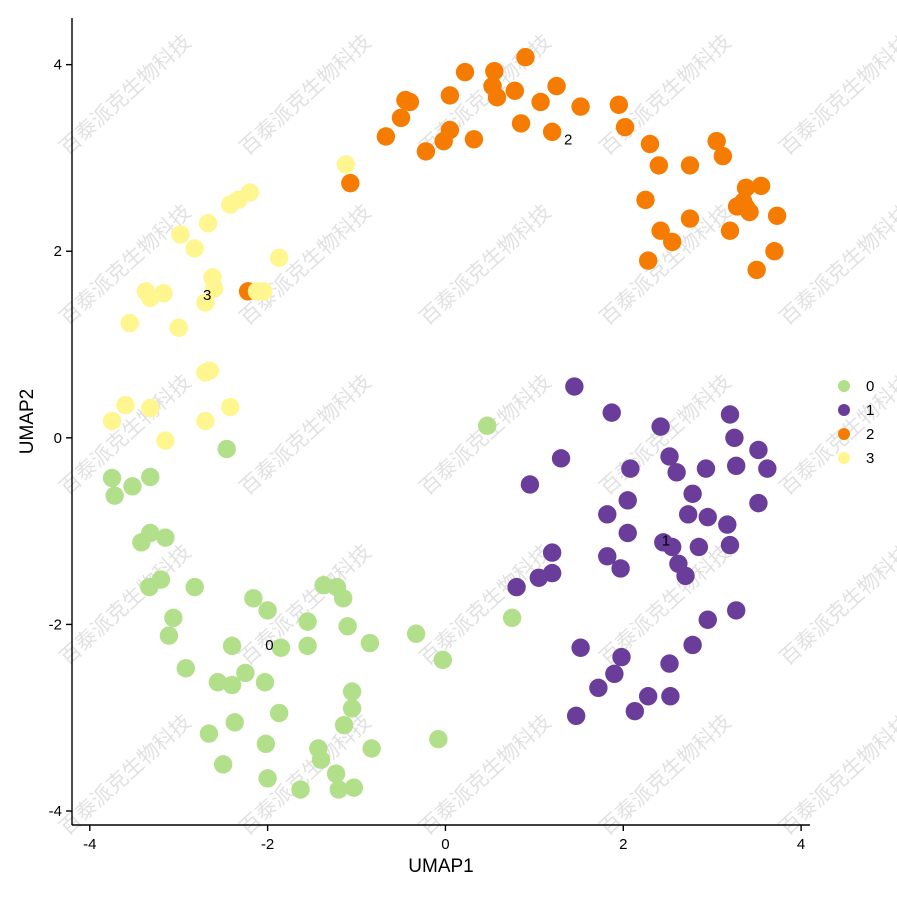  What do you see at coordinates (207, 295) in the screenshot?
I see `cluster-label-3: 3` at bounding box center [207, 295].